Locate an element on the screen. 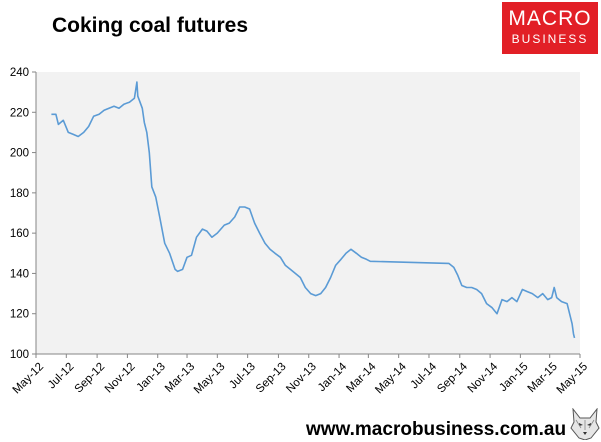  chart-title: Coking coal futures is located at coordinates (150, 25).